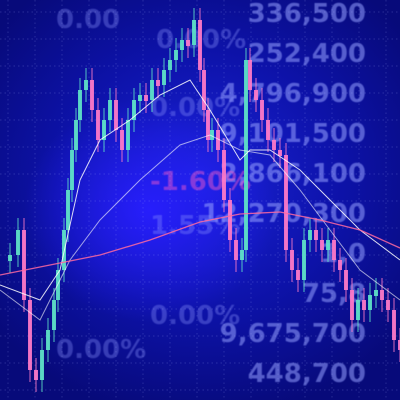  I want to click on ticker-value: 9,675,700, so click(292, 334).